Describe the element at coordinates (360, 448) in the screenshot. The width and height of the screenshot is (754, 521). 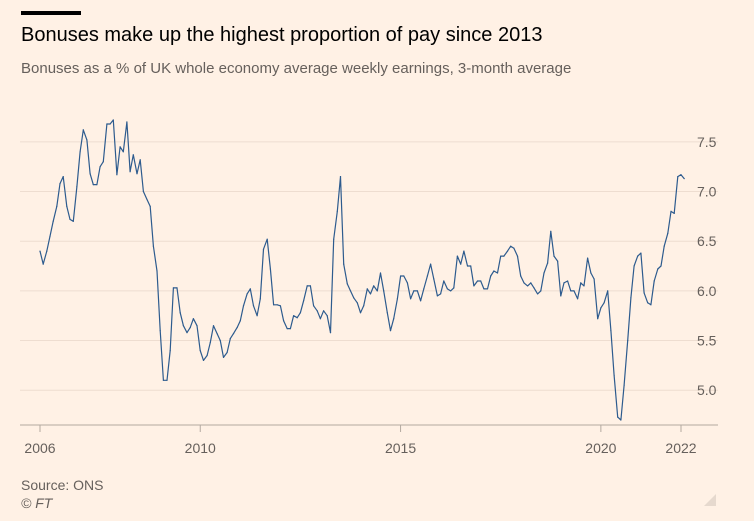
I see `x-axis-tick-labels: 2006 2010 2015 2020 2022` at that location.